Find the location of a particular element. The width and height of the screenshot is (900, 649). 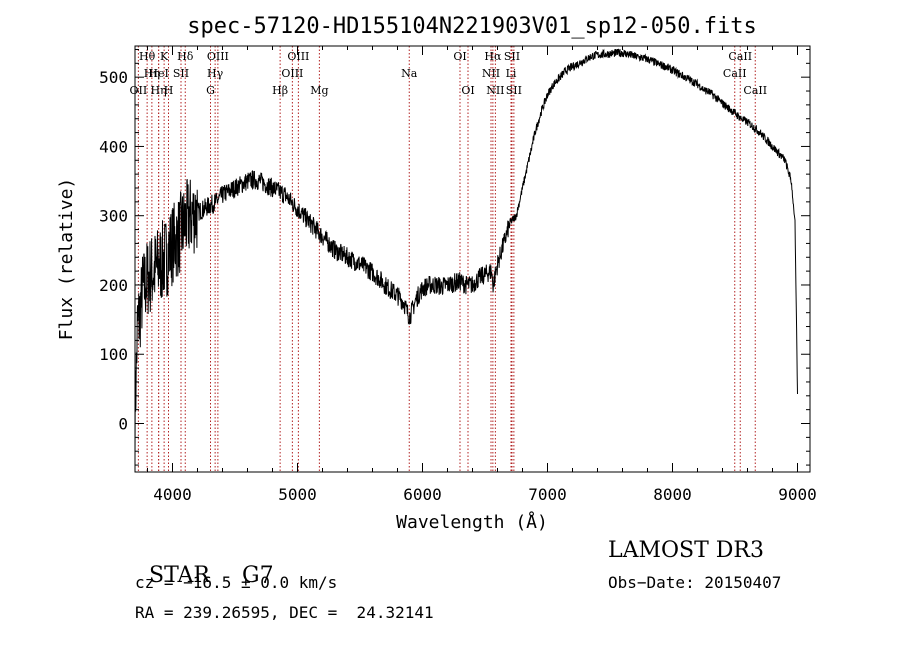

survey-label: LAMOST DR3 is located at coordinates (686, 550).